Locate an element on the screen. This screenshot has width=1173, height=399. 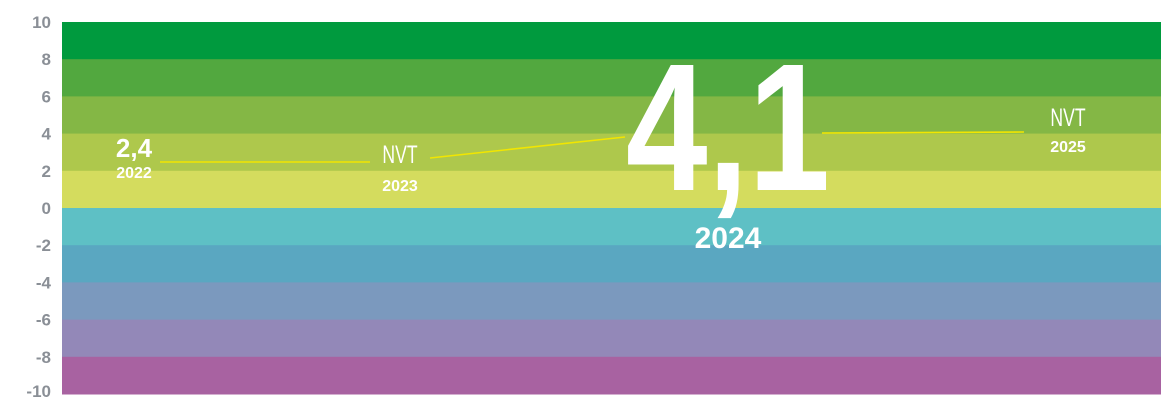
y-tick-label: 10 is located at coordinates (41, 22).